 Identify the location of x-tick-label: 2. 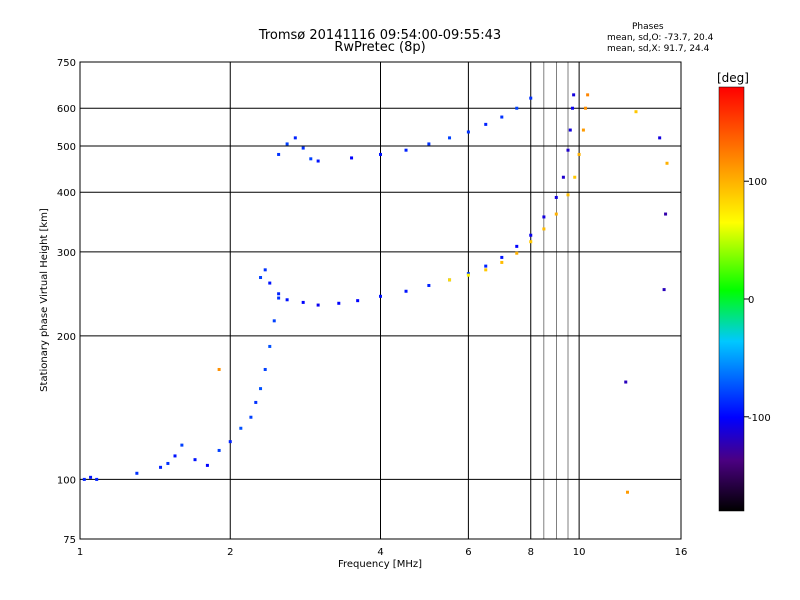
(230, 552).